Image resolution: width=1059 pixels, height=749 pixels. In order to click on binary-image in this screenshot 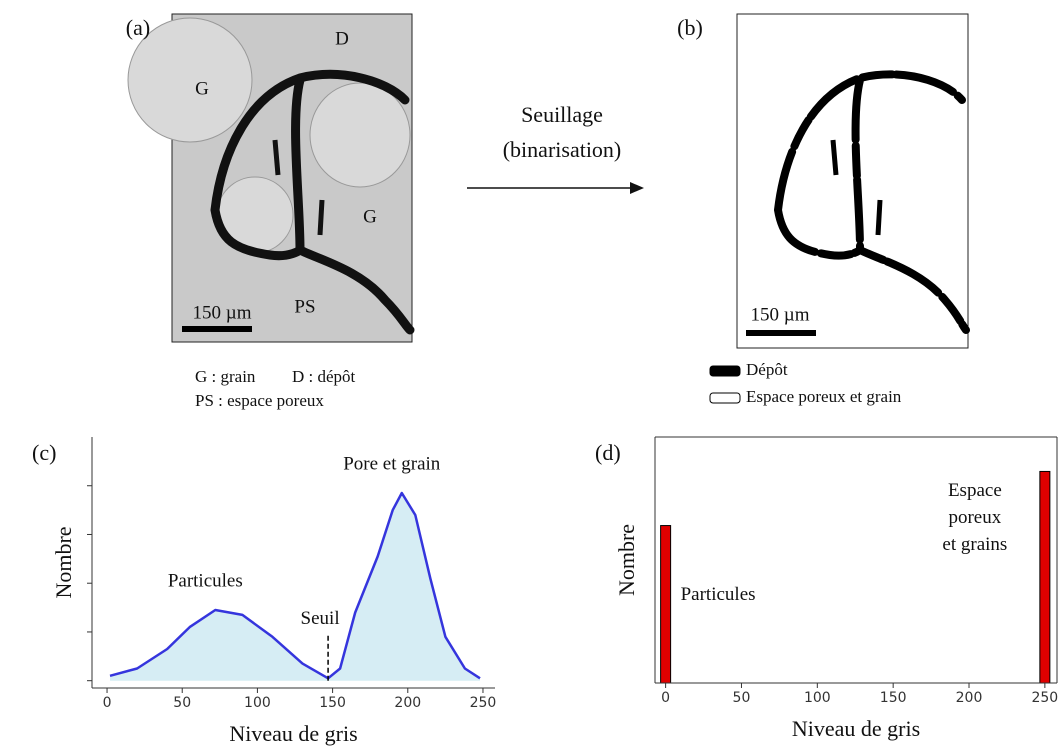, I will do `click(853, 181)`.